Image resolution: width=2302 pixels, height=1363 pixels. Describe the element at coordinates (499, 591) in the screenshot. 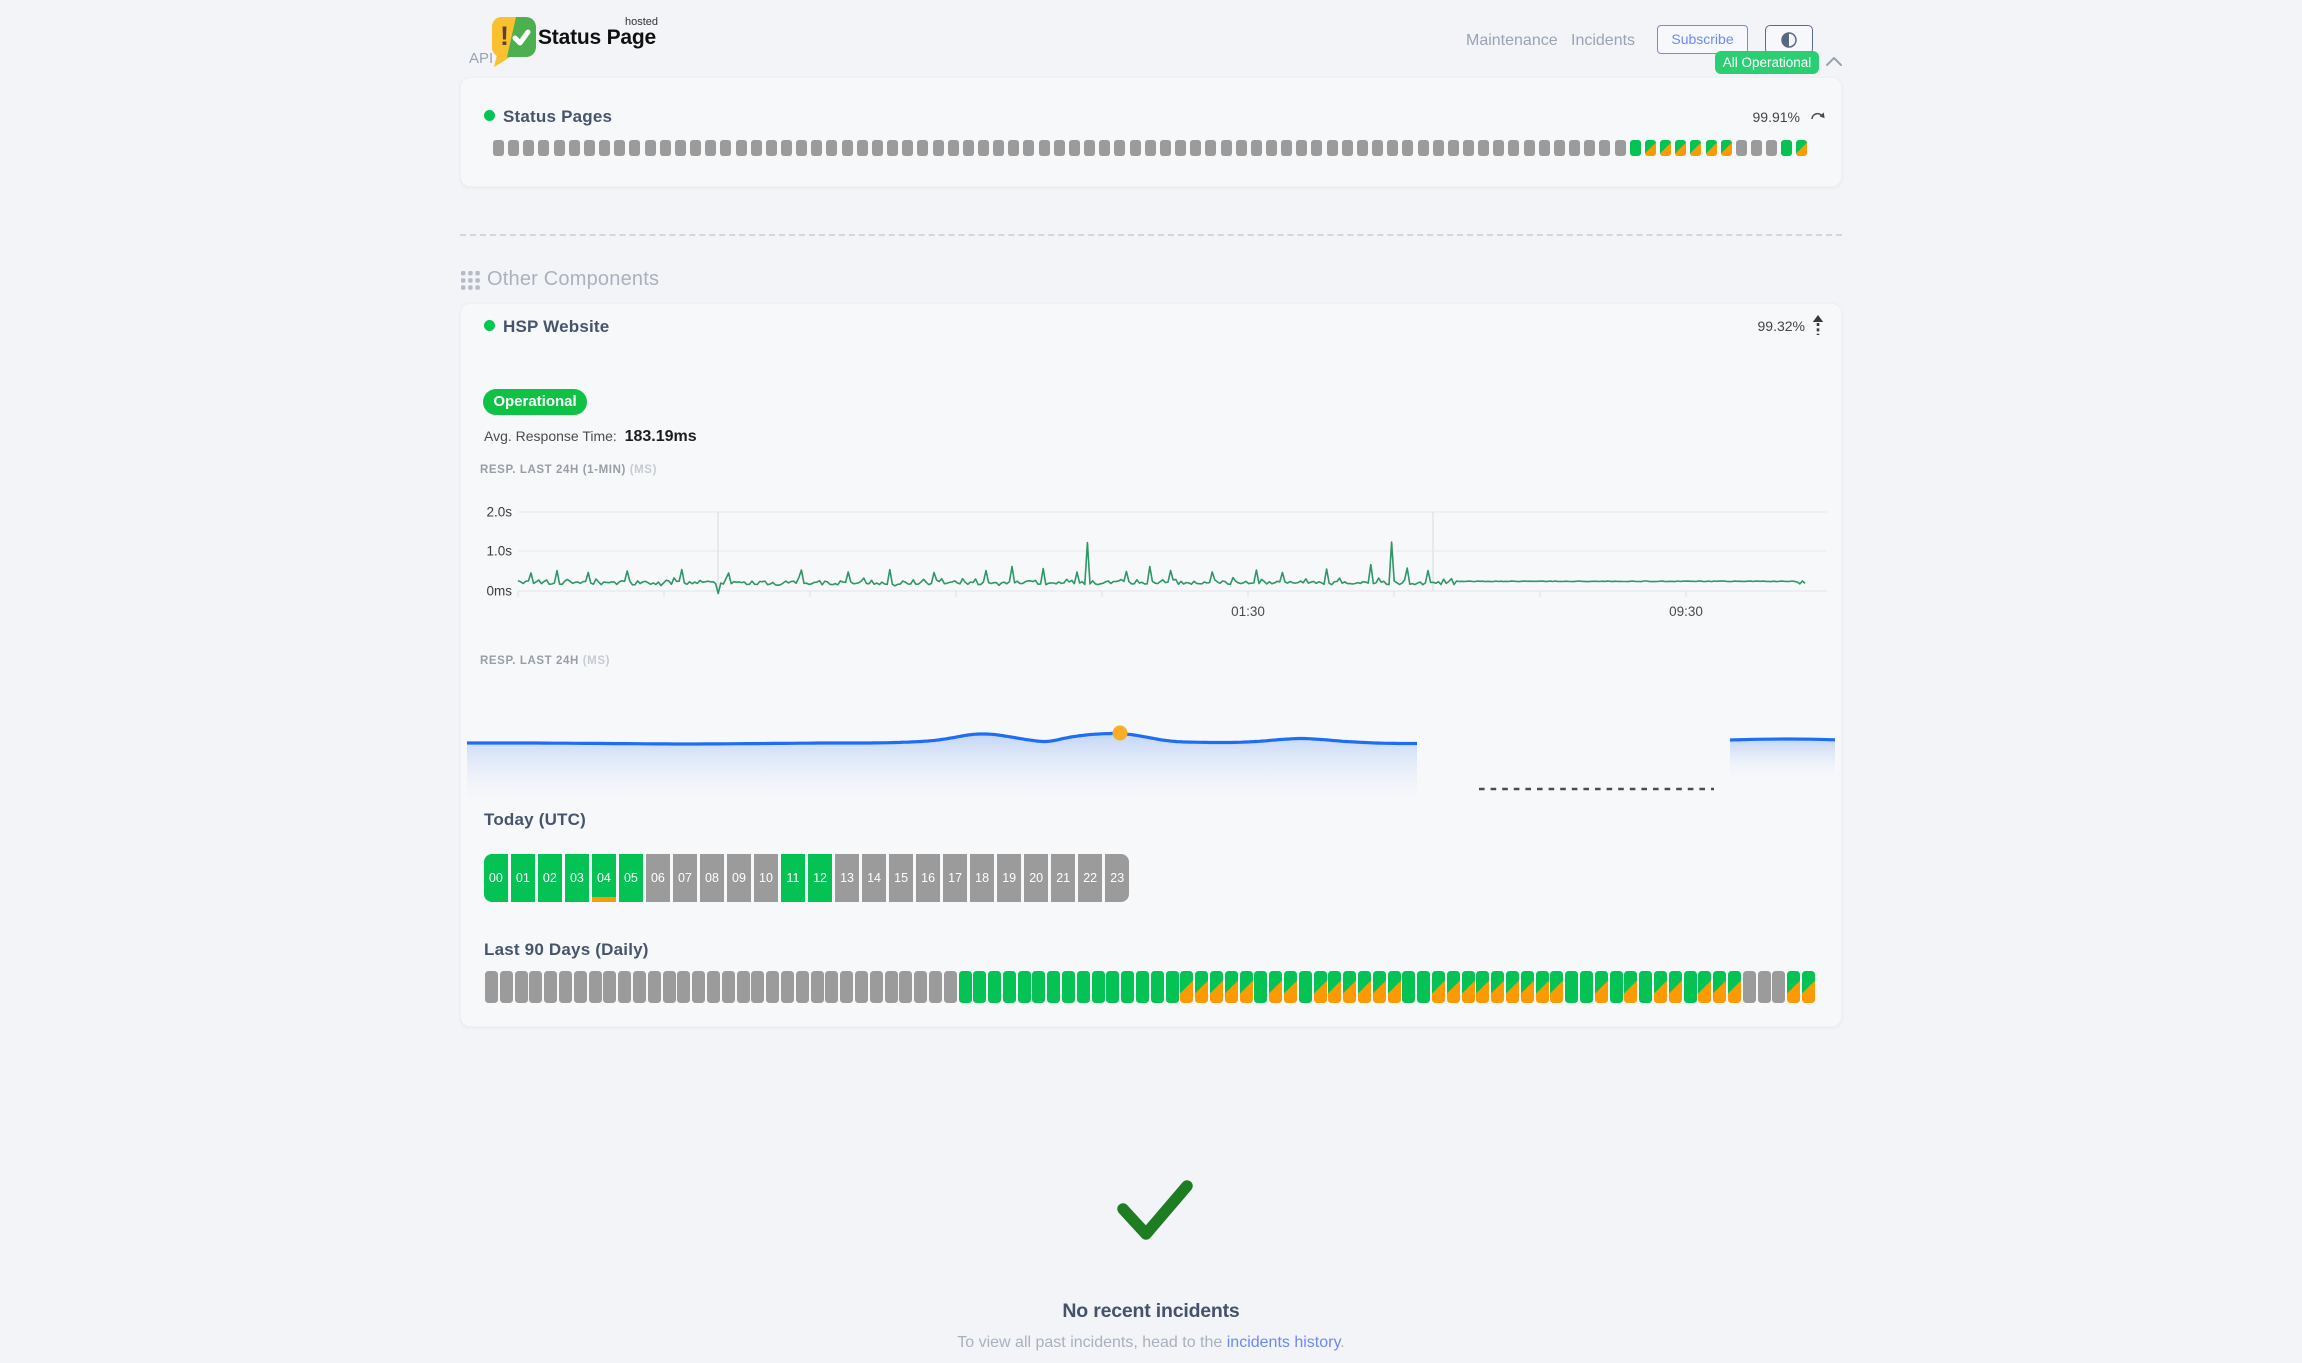

I see `svg-text: 0ms` at that location.